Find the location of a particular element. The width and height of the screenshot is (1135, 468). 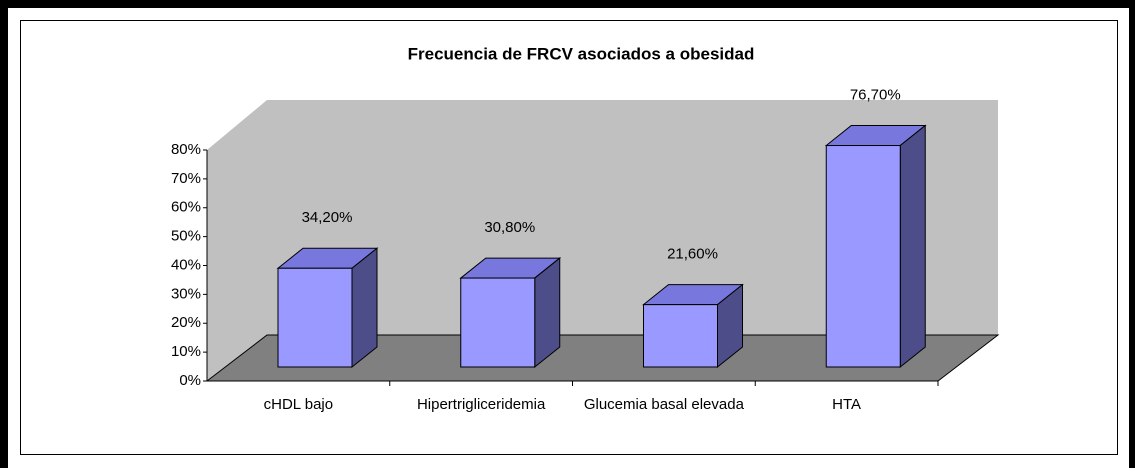

value-label: 34,20% is located at coordinates (327, 217).